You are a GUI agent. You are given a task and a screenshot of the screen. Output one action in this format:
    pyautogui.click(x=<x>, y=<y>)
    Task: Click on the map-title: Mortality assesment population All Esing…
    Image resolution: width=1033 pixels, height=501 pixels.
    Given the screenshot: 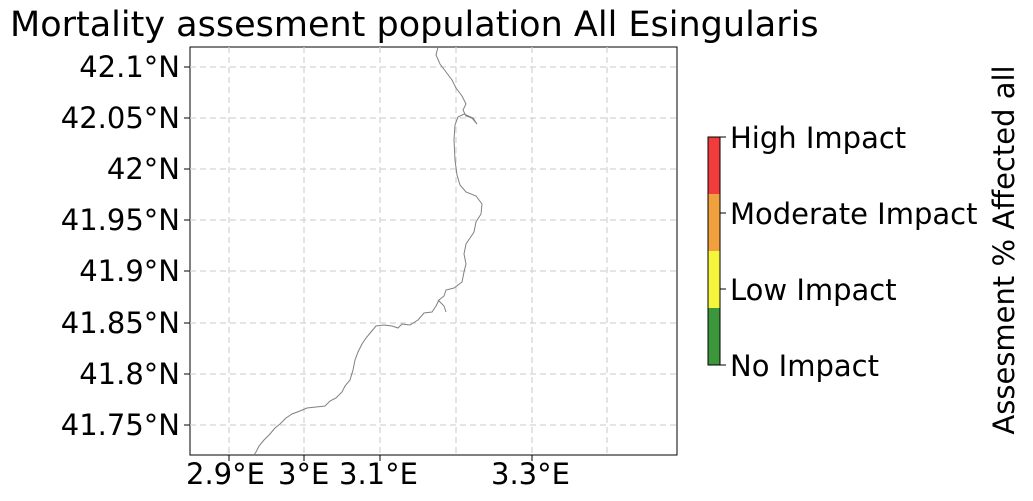 What is the action you would take?
    pyautogui.click(x=414, y=25)
    